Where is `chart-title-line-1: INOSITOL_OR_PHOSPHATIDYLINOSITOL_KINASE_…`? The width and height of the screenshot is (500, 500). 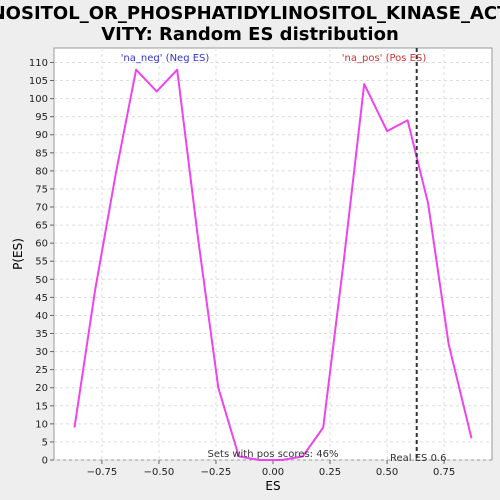
chart-title-line-1: INOSITOL_OR_PHOSPHATIDYLINOSITOL_KINASE_… is located at coordinates (250, 13).